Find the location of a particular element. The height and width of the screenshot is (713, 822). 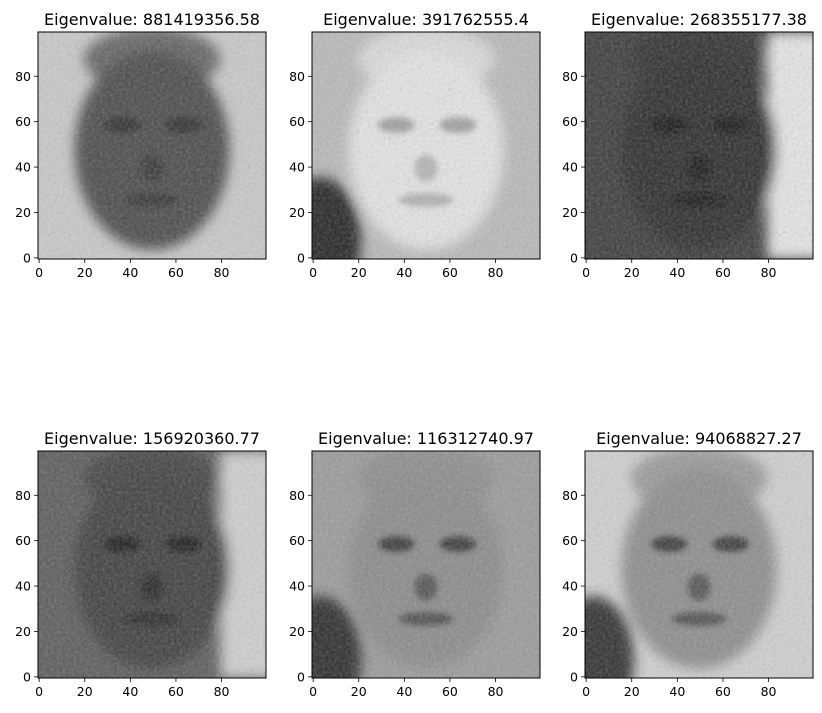

subplot-title: Eigenvalue: 94068827.27 is located at coordinates (699, 438).